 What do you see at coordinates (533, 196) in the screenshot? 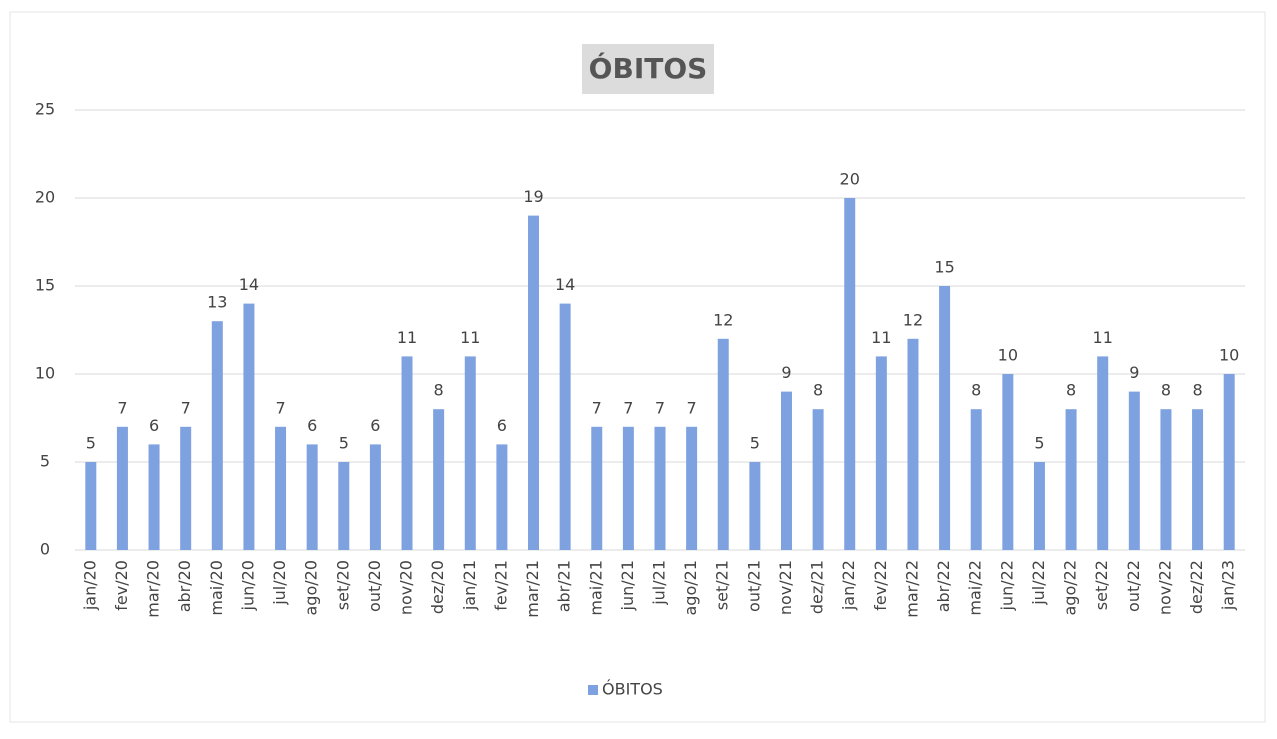
I see `data-label: 19` at bounding box center [533, 196].